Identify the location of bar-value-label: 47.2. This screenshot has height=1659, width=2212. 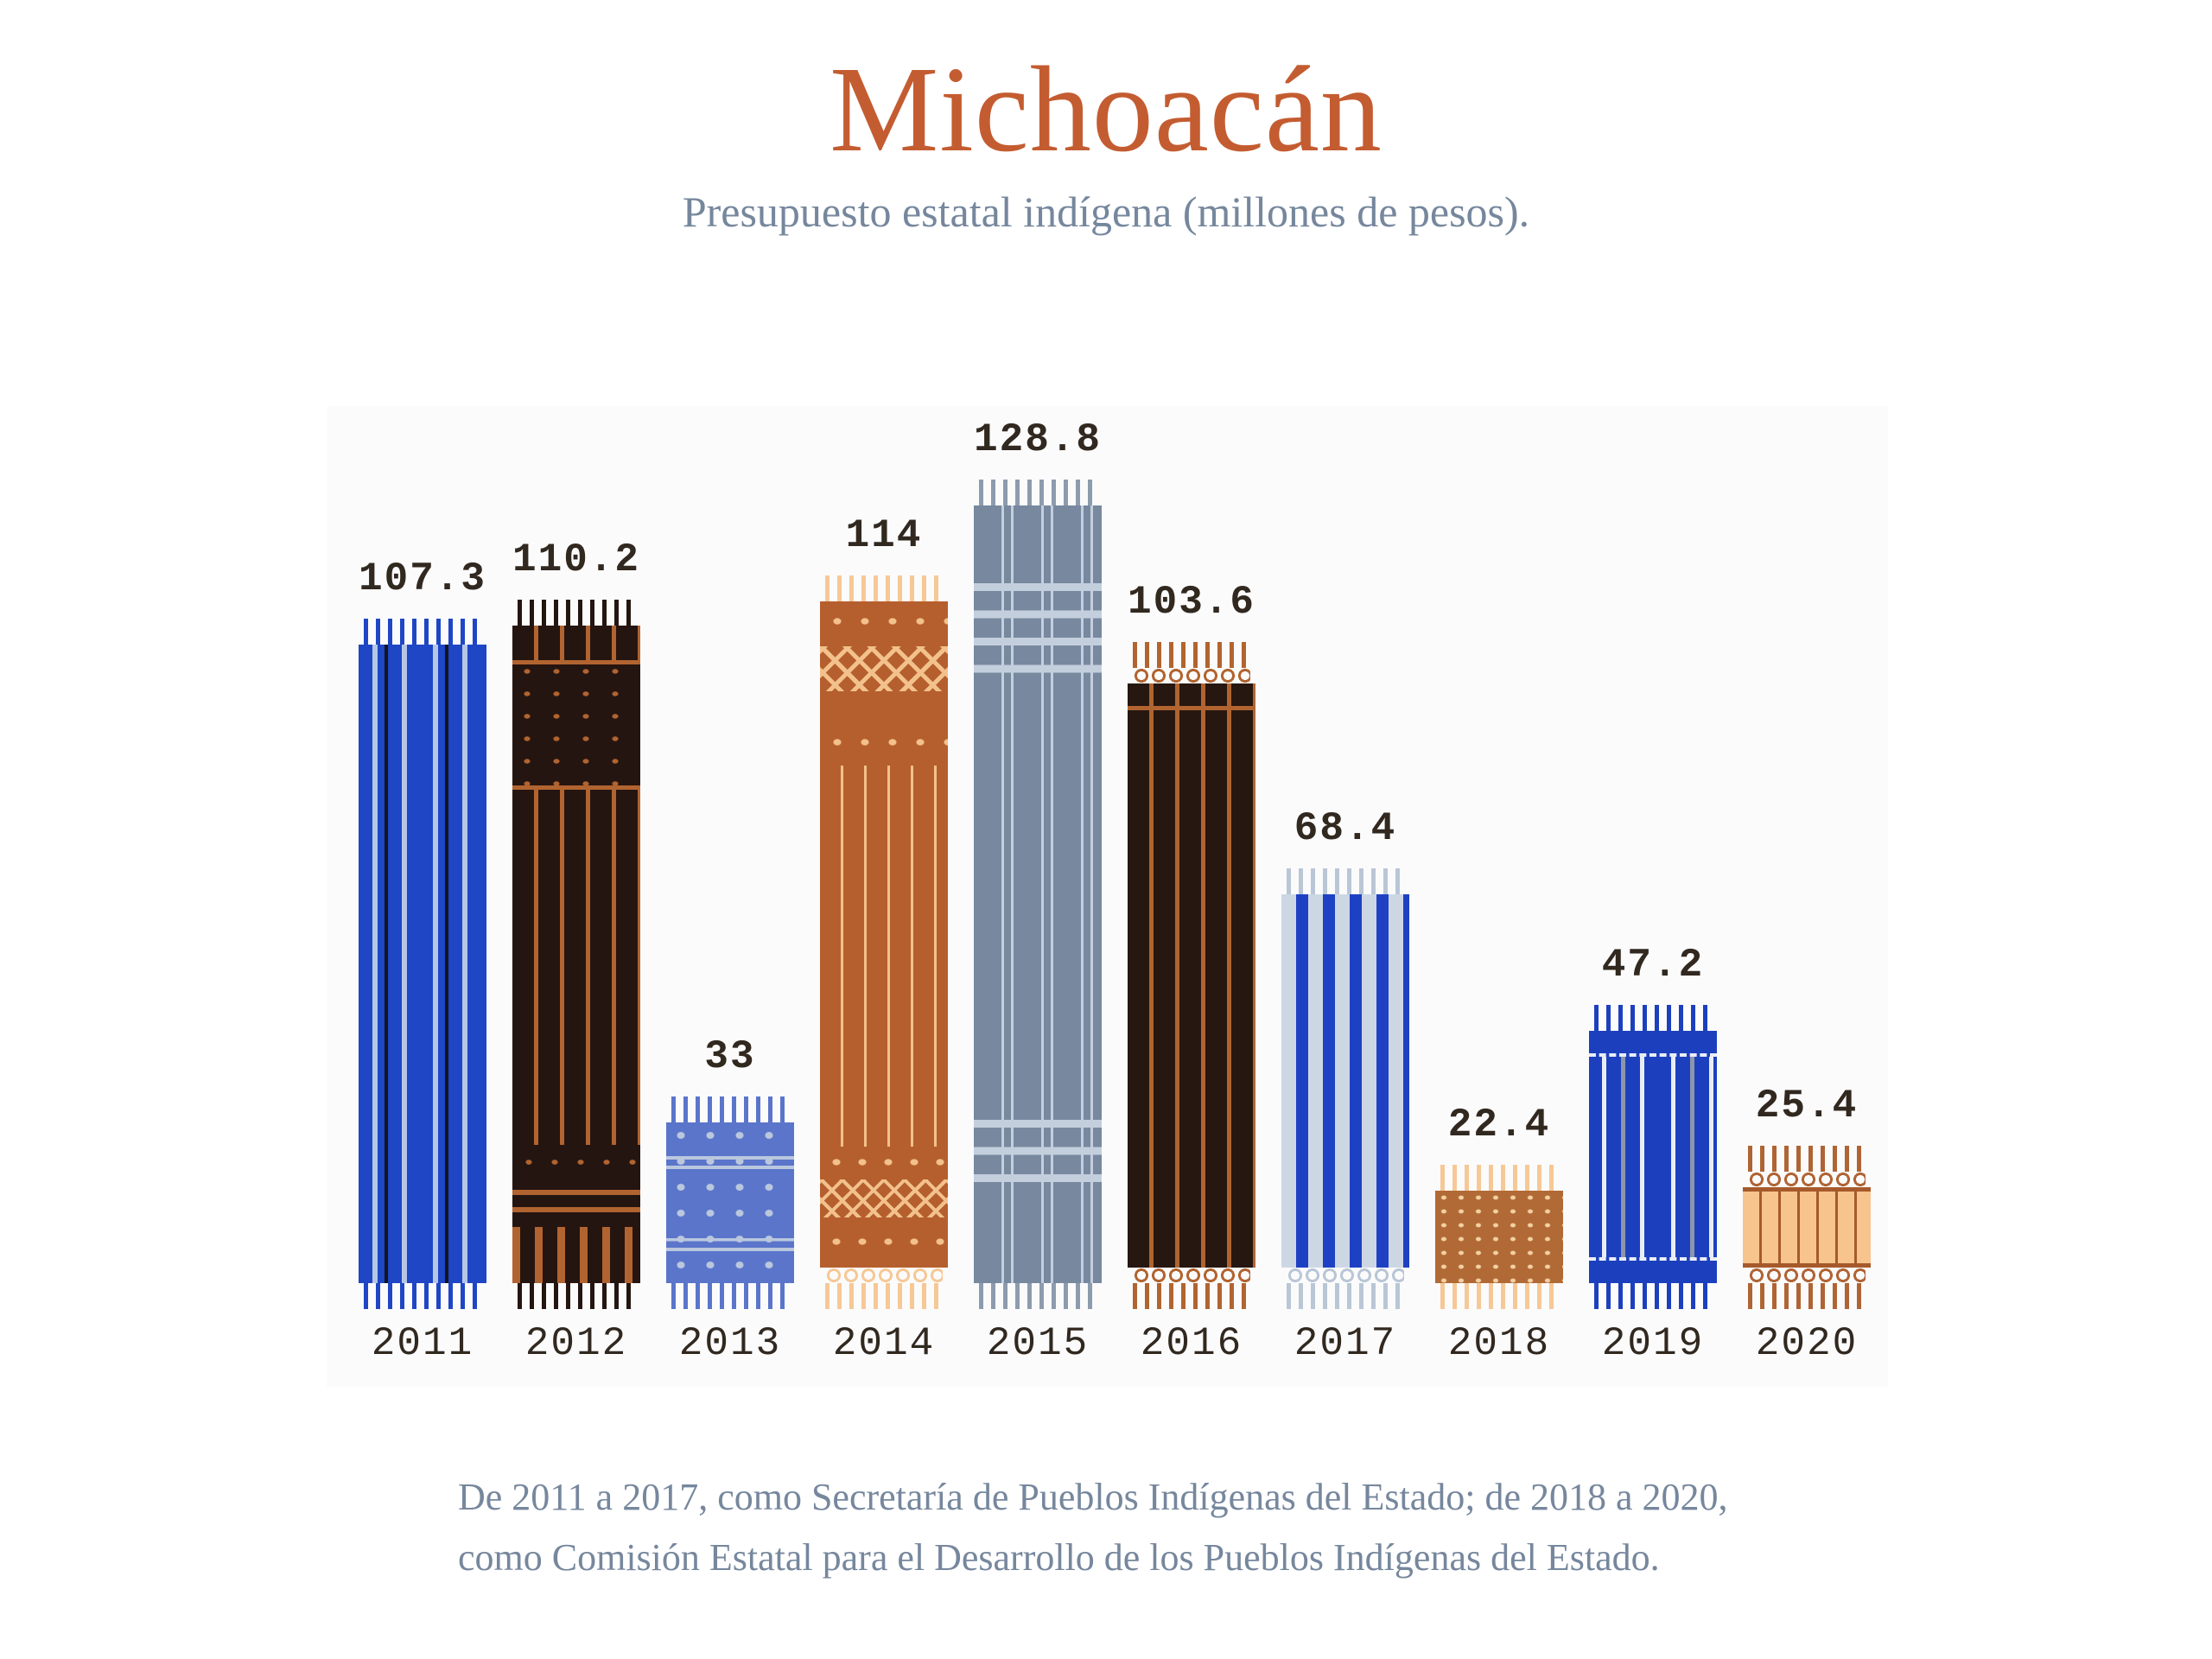
(1653, 965).